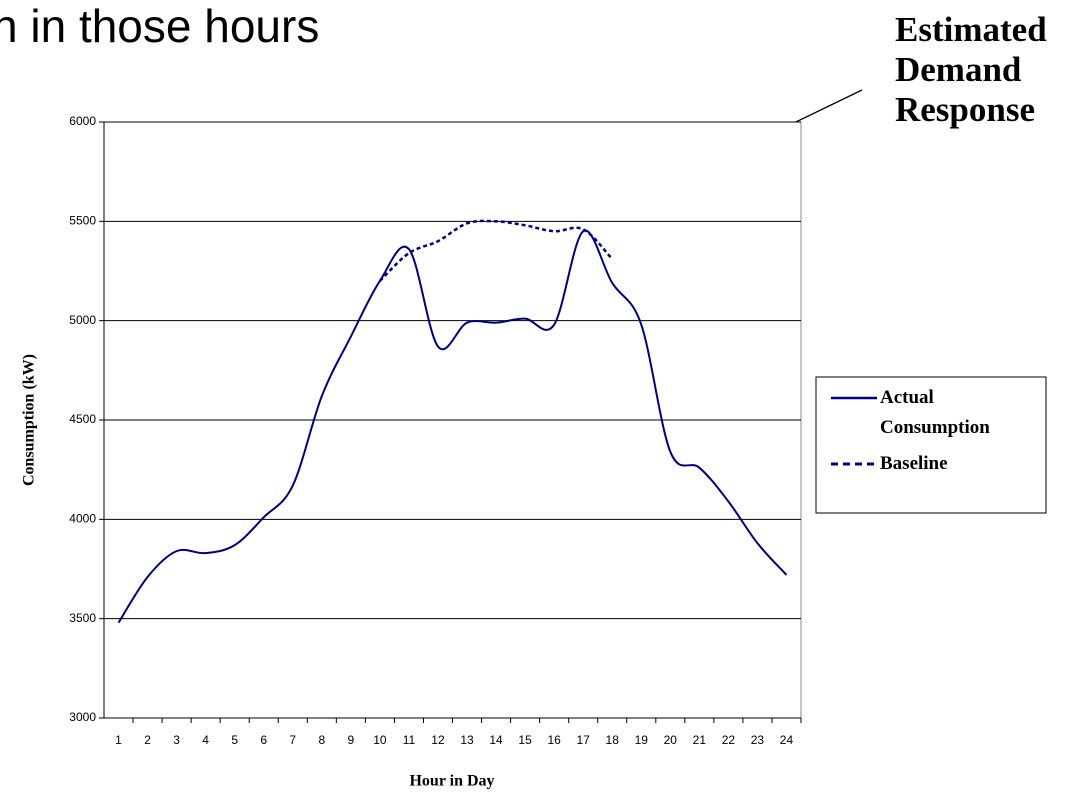 This screenshot has height=794, width=1088. What do you see at coordinates (642, 740) in the screenshot?
I see `x-tick-label: 19` at bounding box center [642, 740].